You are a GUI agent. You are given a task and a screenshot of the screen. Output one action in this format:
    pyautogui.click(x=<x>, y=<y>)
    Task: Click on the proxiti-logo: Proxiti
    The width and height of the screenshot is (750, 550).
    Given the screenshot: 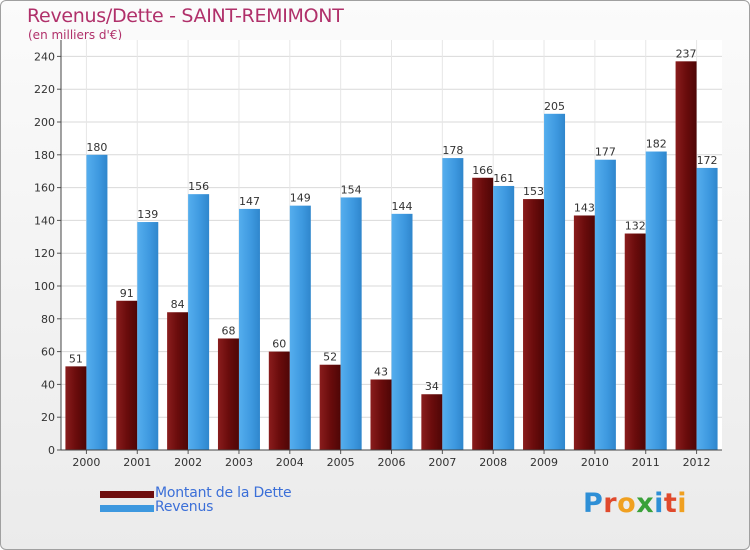 What is the action you would take?
    pyautogui.click(x=635, y=503)
    